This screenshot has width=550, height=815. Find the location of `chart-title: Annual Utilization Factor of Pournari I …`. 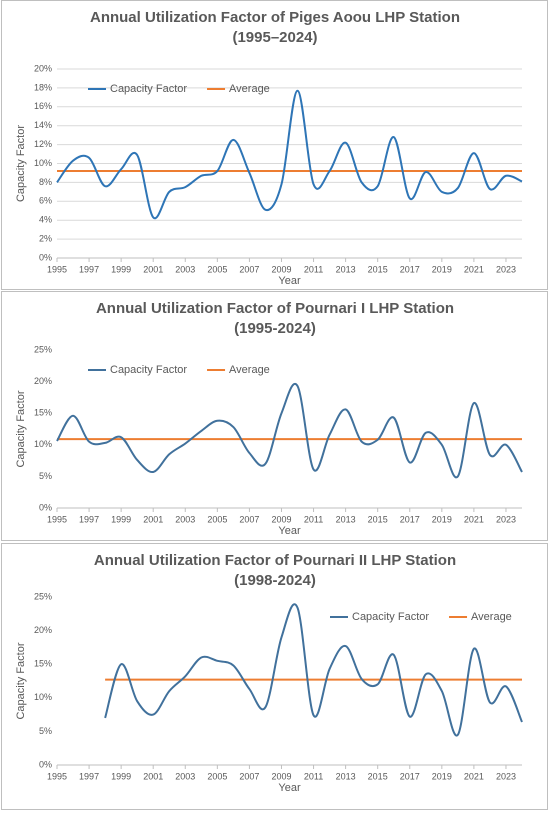

chart-title: Annual Utilization Factor of Pournari I … is located at coordinates (275, 308).